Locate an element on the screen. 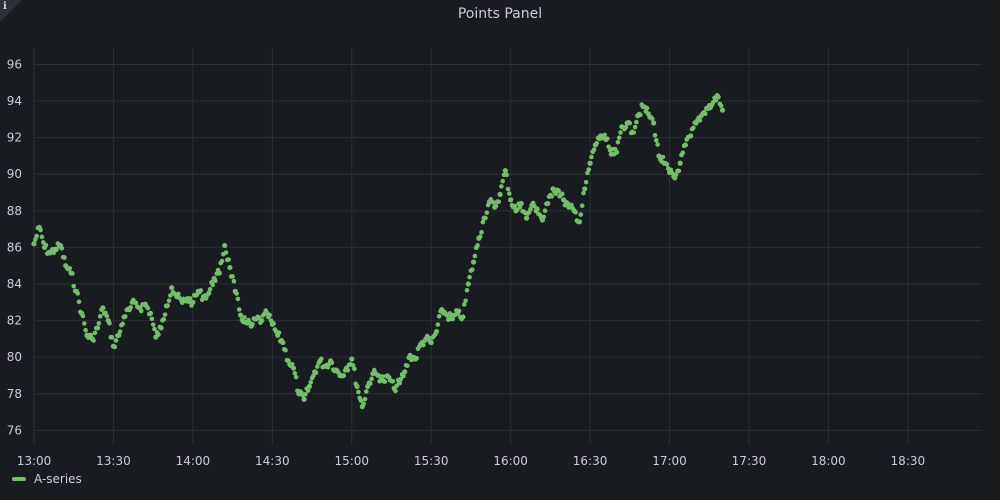 This screenshot has width=1000, height=500. x-tick-label: 14:30 is located at coordinates (272, 461).